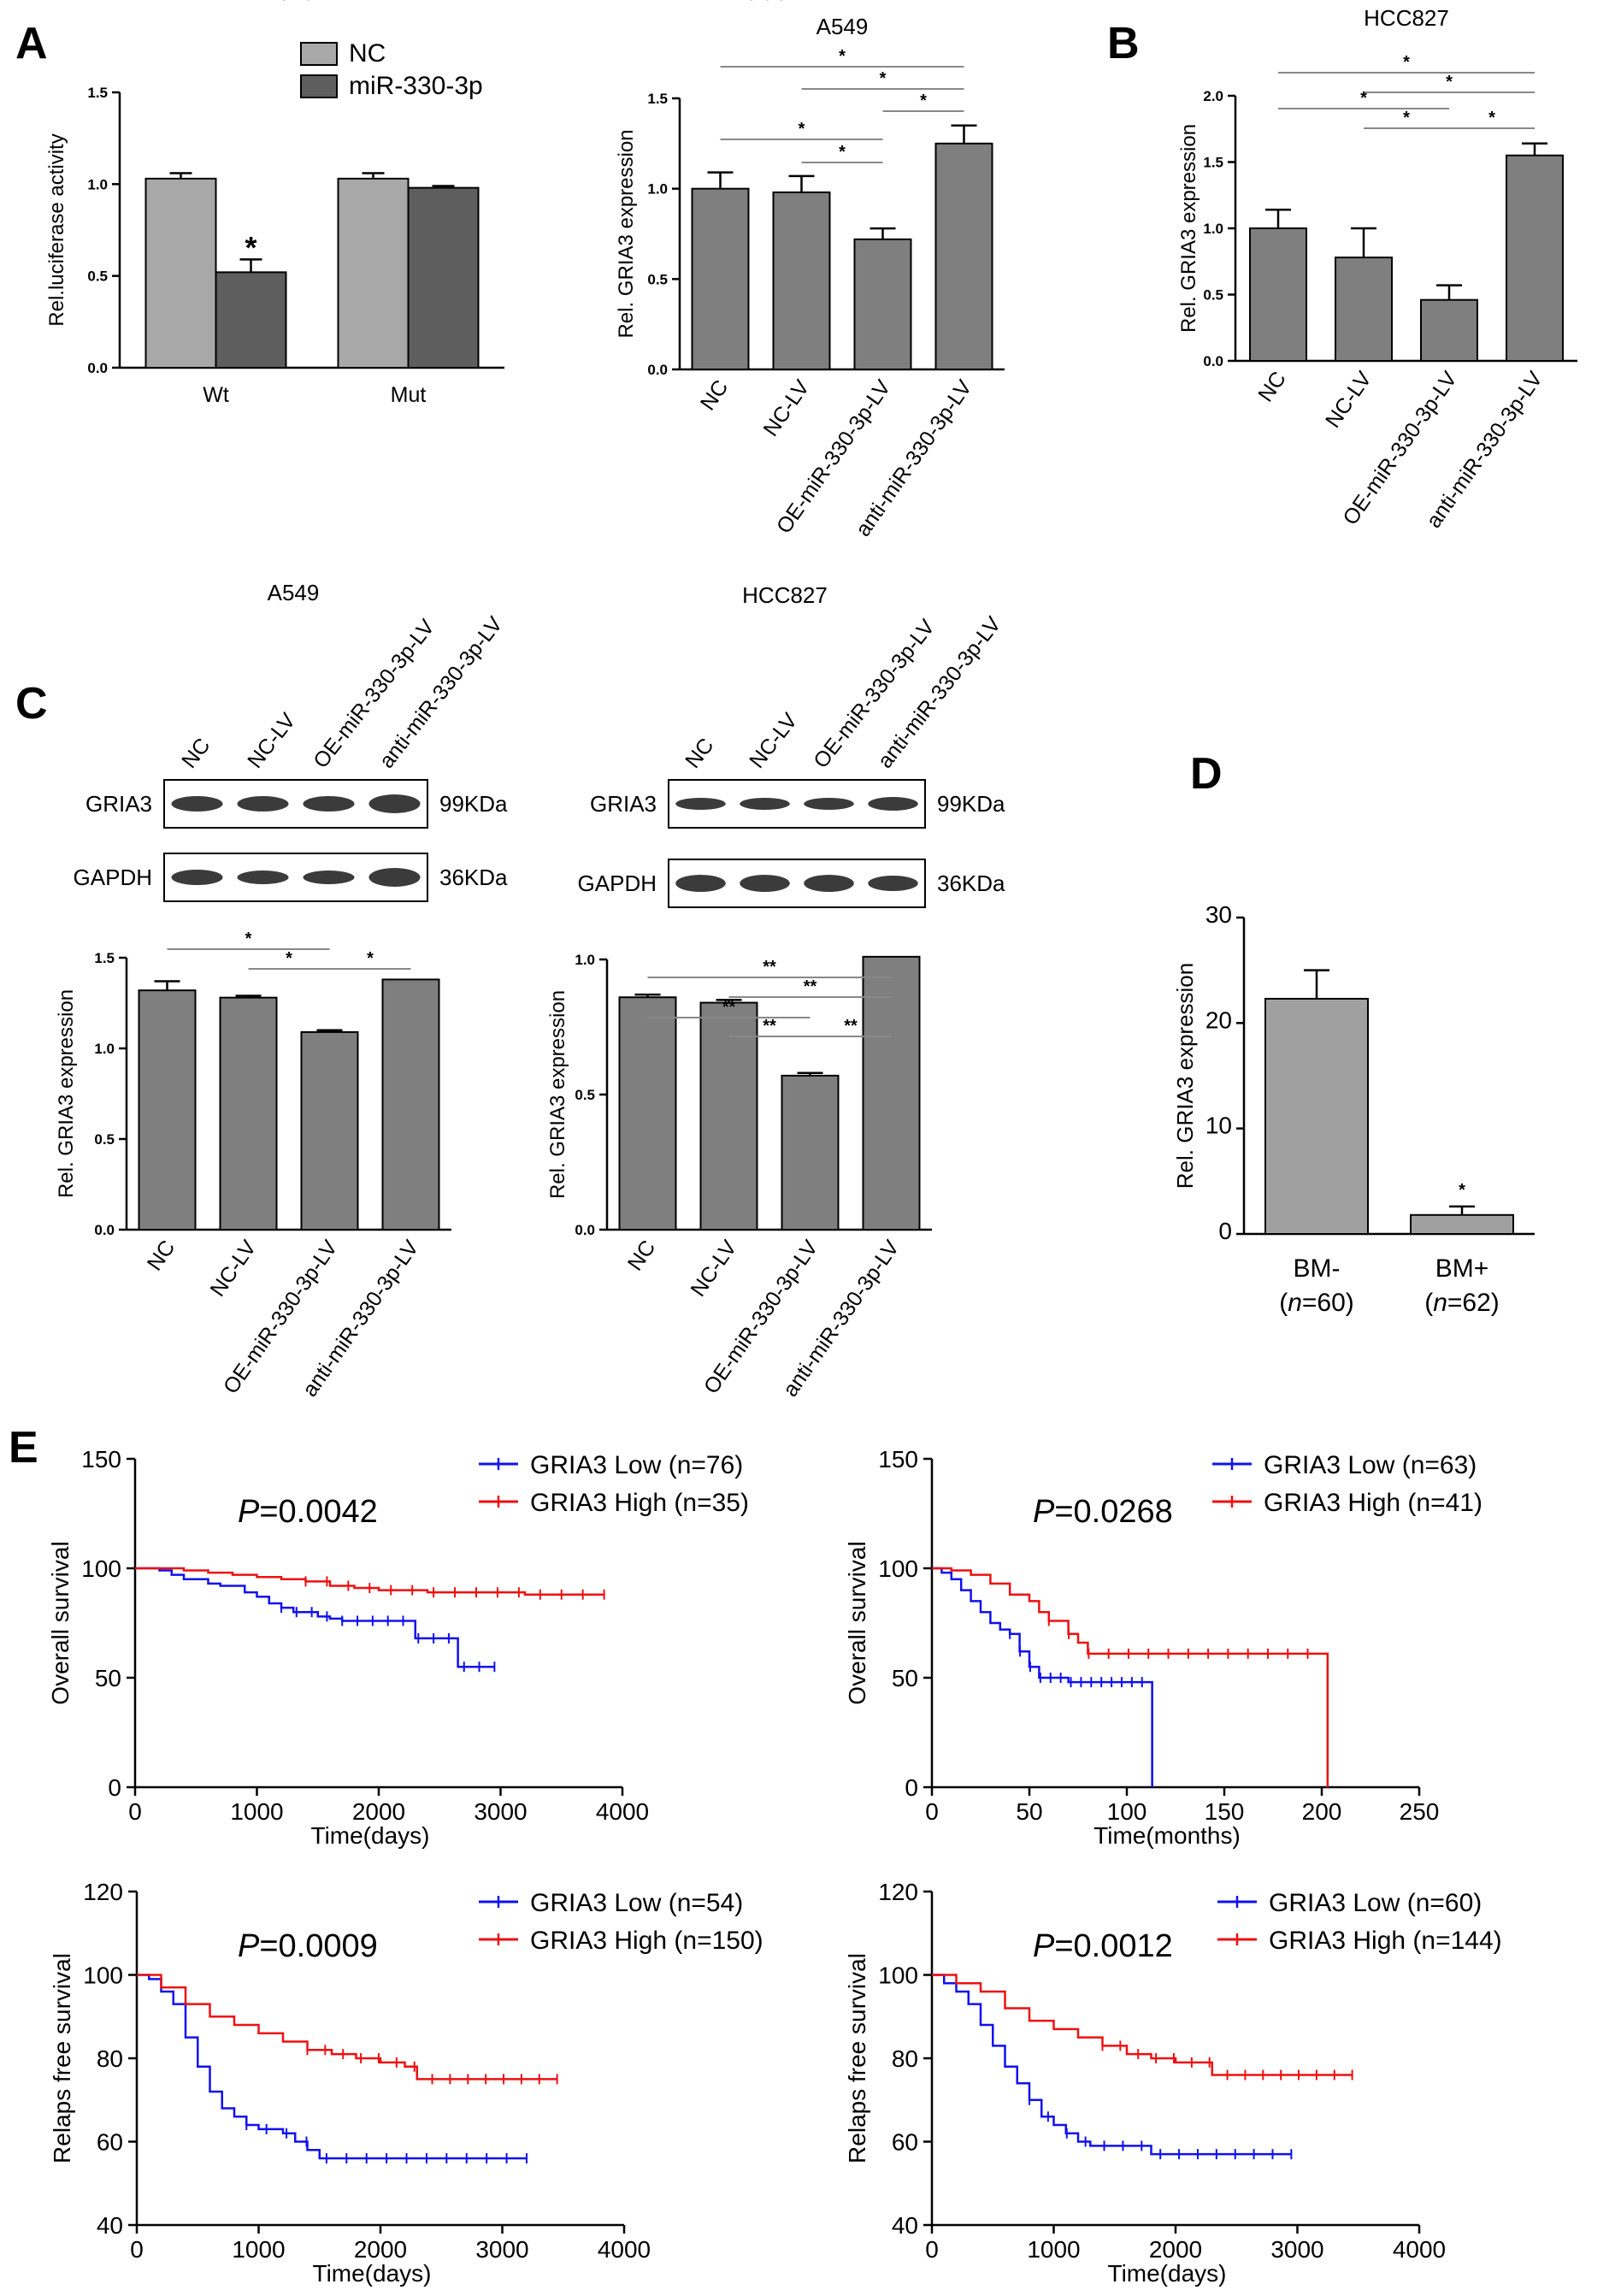  What do you see at coordinates (110, 2058) in the screenshot?
I see `y-tick-label: 80` at bounding box center [110, 2058].